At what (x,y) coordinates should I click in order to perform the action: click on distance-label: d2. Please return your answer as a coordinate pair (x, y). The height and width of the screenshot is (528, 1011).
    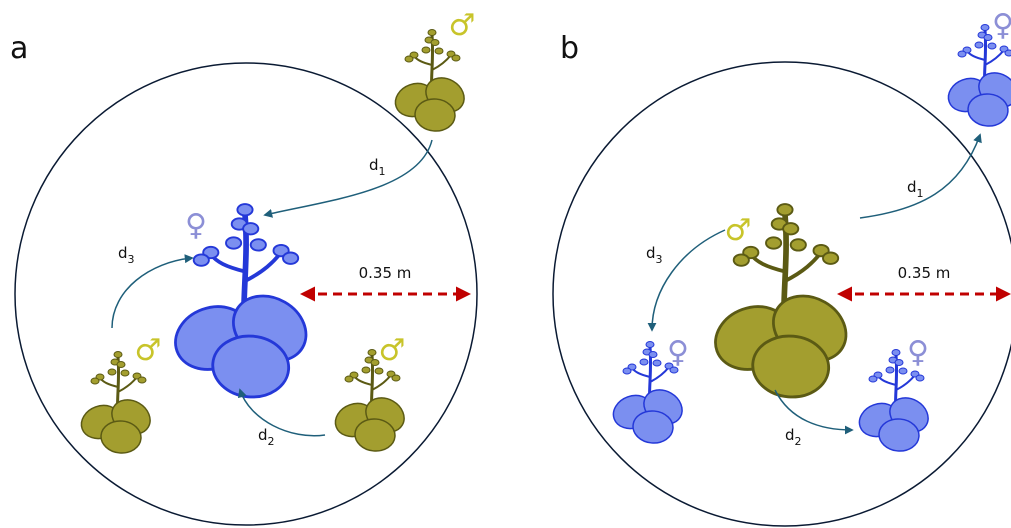
    Looking at the image, I should click on (793, 437).